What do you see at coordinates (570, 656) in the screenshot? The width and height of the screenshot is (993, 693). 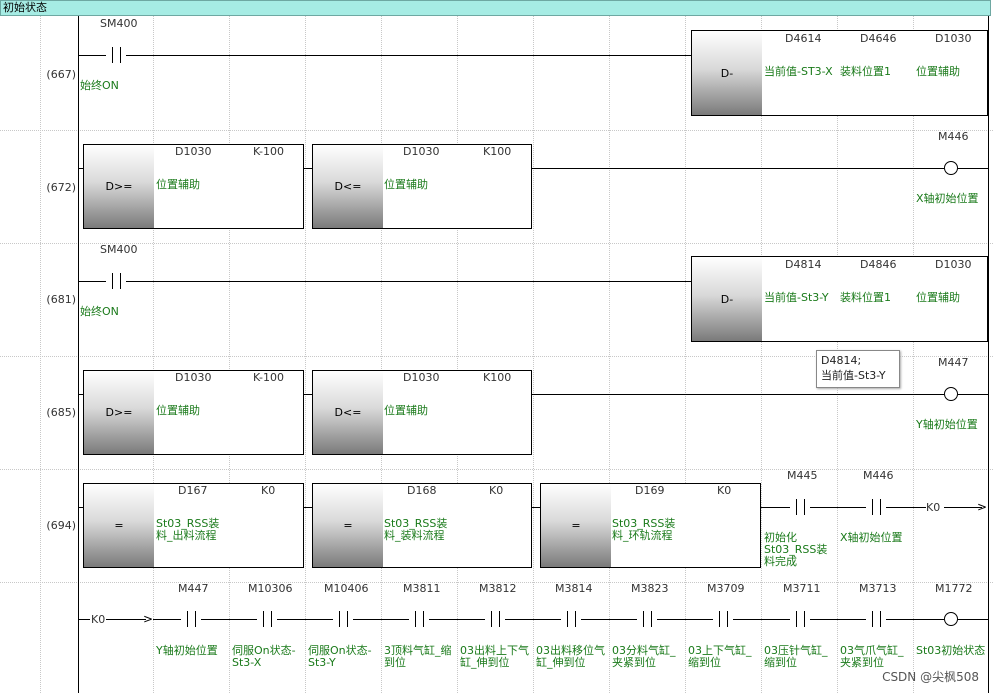 I see `contact-comment: 03出料移位气缸_伸到位` at bounding box center [570, 656].